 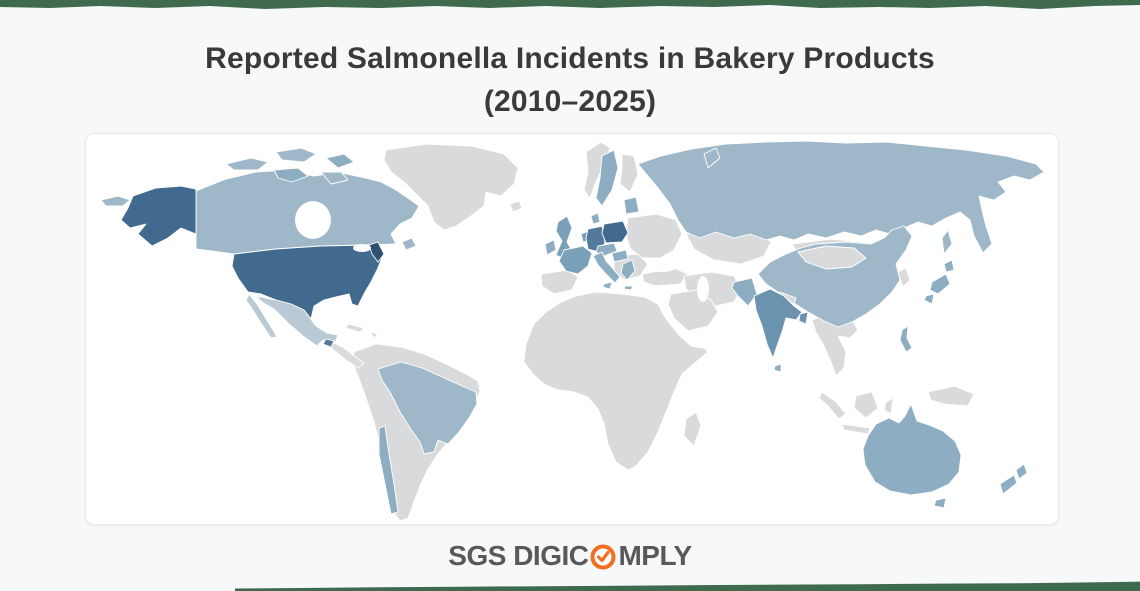 I want to click on island-sumatra, so click(x=832, y=405).